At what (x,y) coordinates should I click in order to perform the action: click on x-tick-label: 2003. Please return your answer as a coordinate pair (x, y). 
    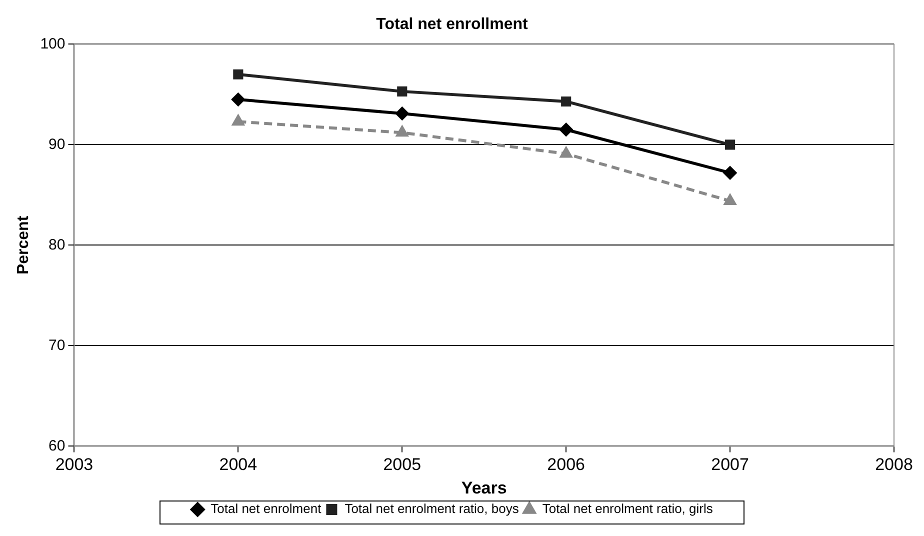
    Looking at the image, I should click on (74, 464).